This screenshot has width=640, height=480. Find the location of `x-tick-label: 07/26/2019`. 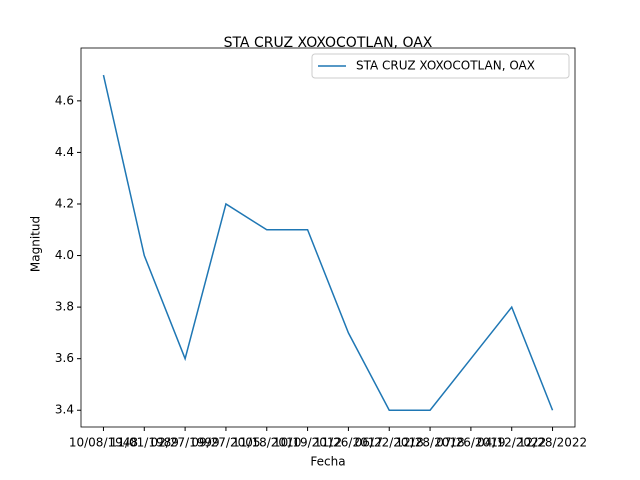

x-tick-label: 07/26/2019 is located at coordinates (470, 443).